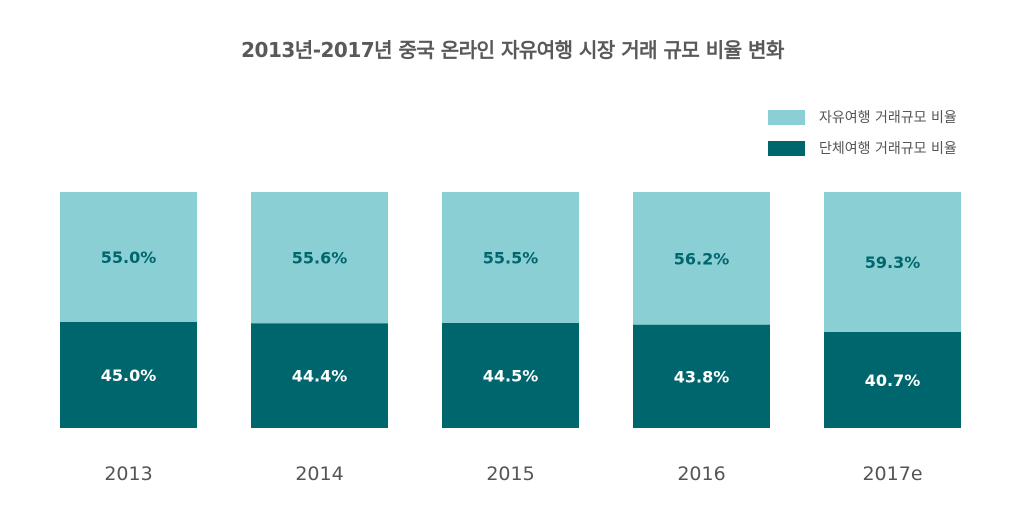 This screenshot has height=527, width=1025. I want to click on bar-free-2013, so click(128, 257).